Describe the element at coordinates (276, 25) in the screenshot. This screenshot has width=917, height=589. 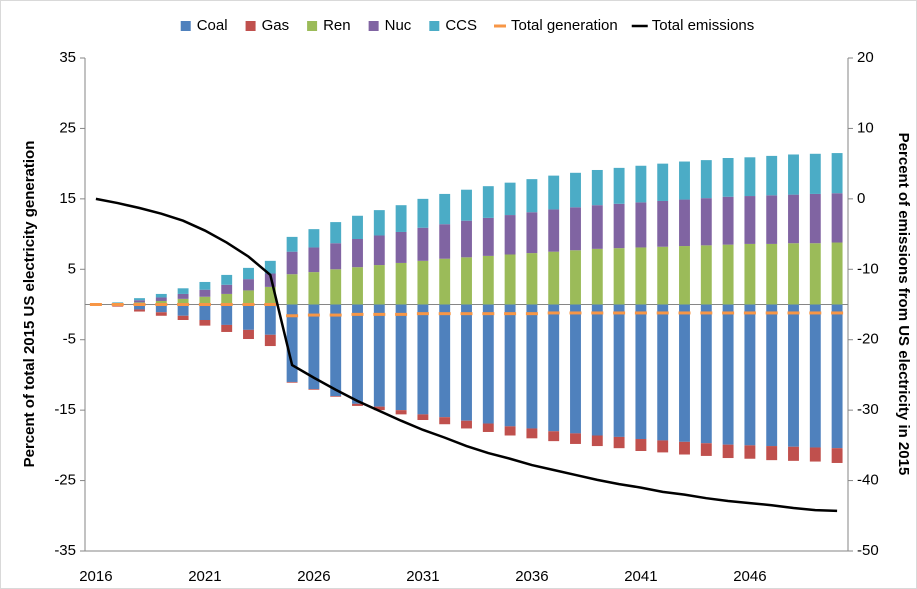
I see `legend-label: Gas` at that location.